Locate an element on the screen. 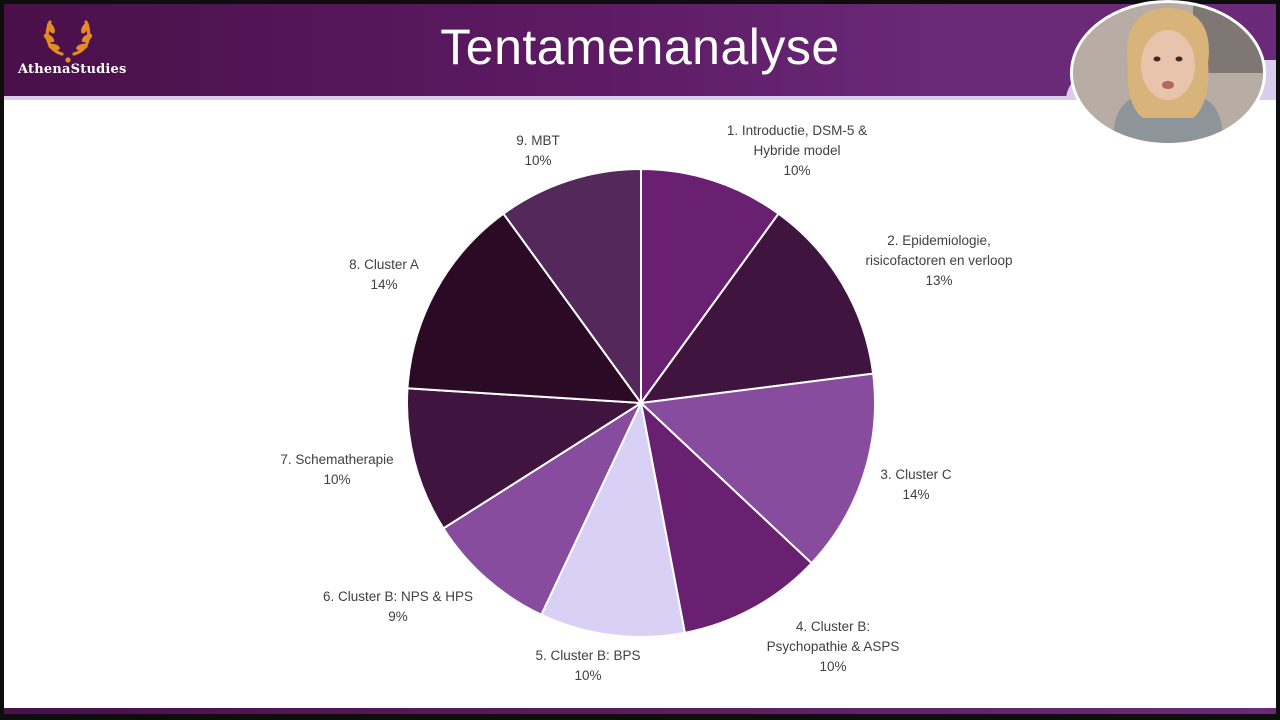 The image size is (1280, 720). slice-label-9: 9. MBT 10% is located at coordinates (538, 150).